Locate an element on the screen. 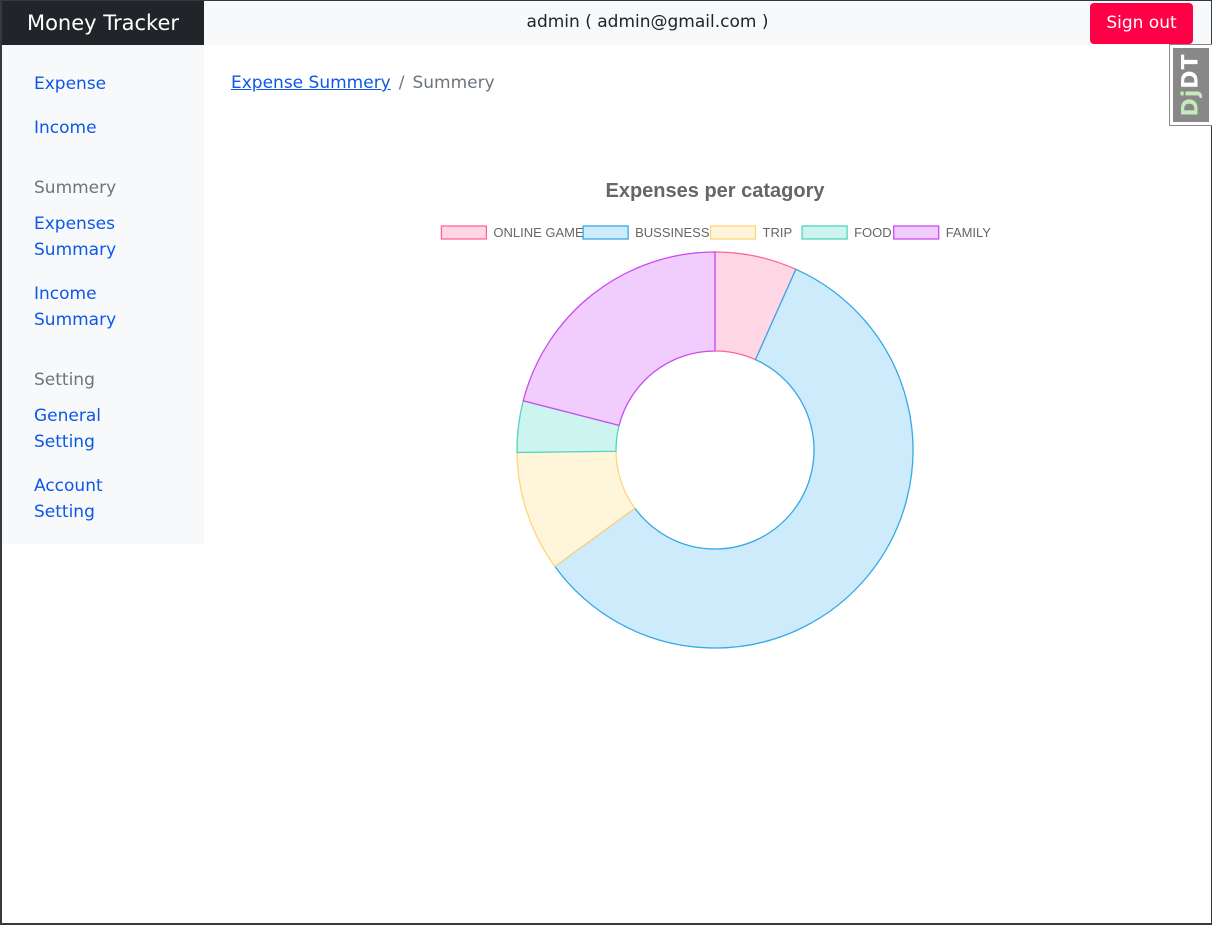 The image size is (1212, 925). debug-toolbar-badge: DjDT is located at coordinates (1191, 85).